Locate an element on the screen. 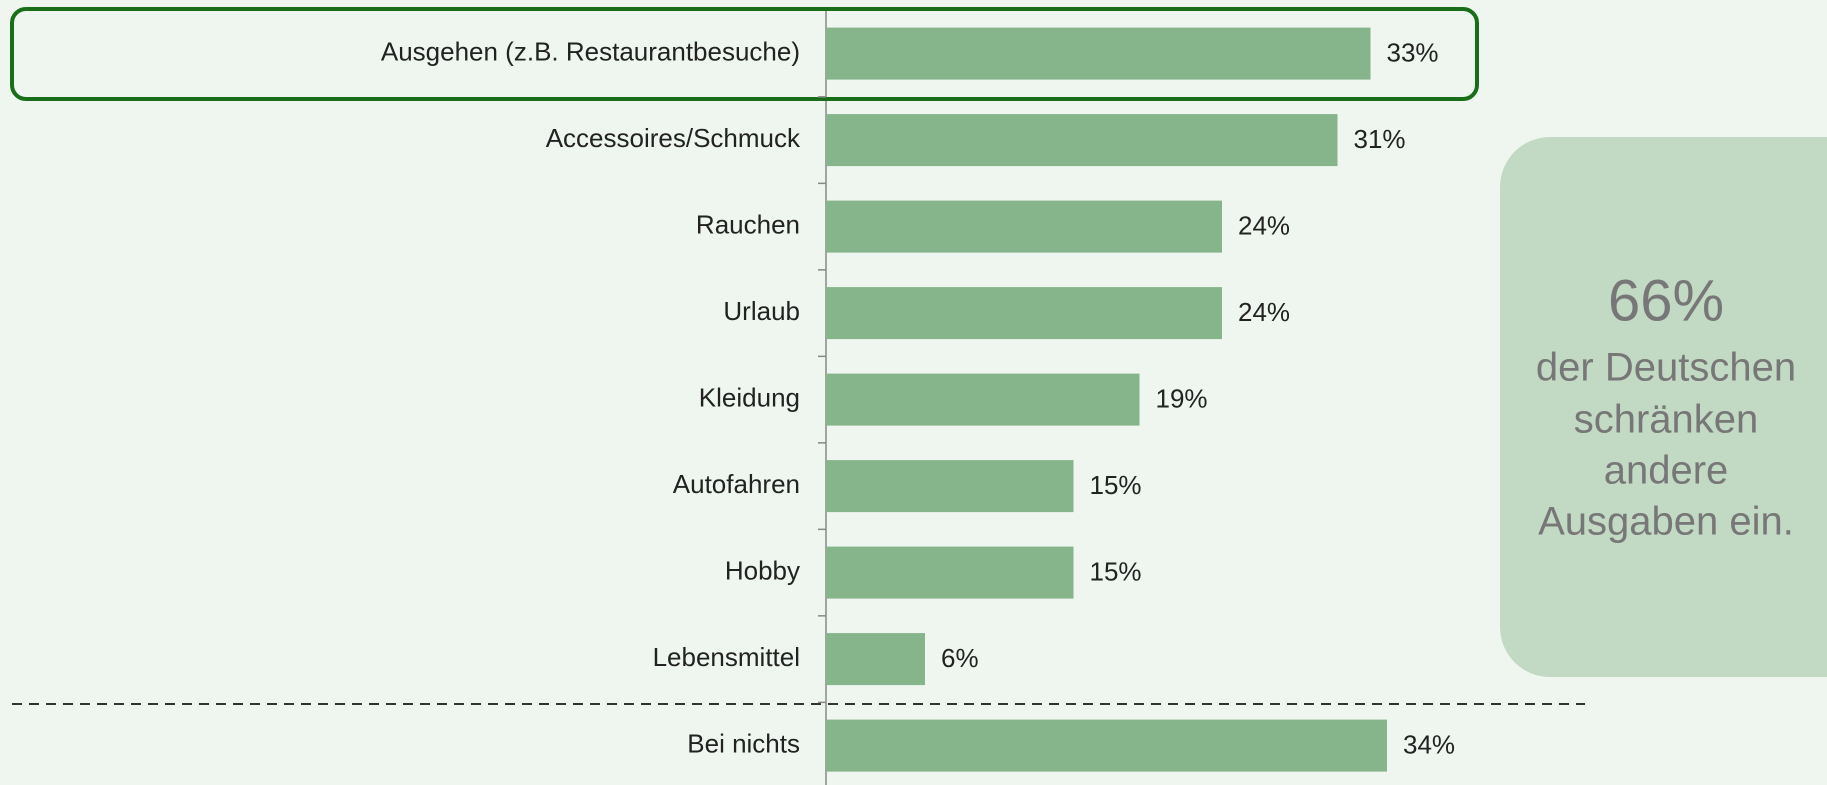 This screenshot has width=1827, height=785. value-label: 19% is located at coordinates (1182, 398).